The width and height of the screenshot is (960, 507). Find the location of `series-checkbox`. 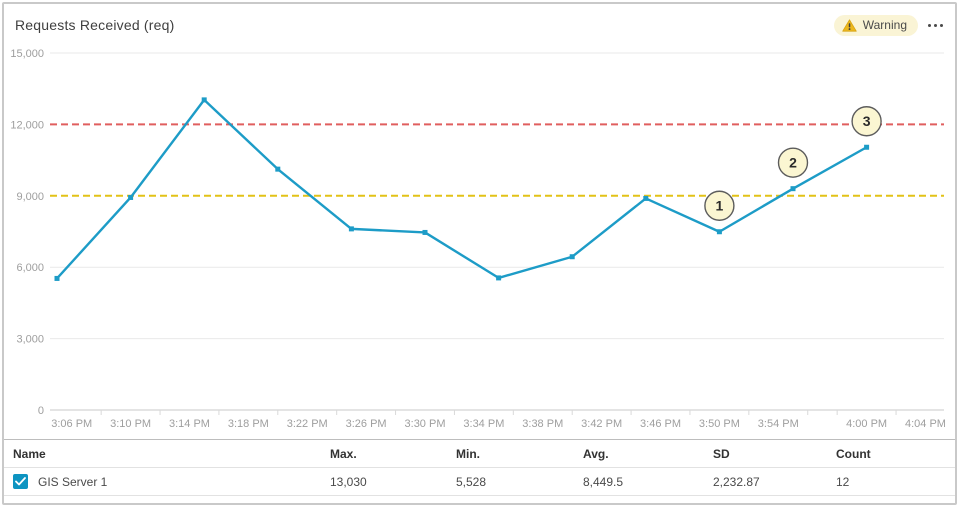

series-checkbox is located at coordinates (20, 481).